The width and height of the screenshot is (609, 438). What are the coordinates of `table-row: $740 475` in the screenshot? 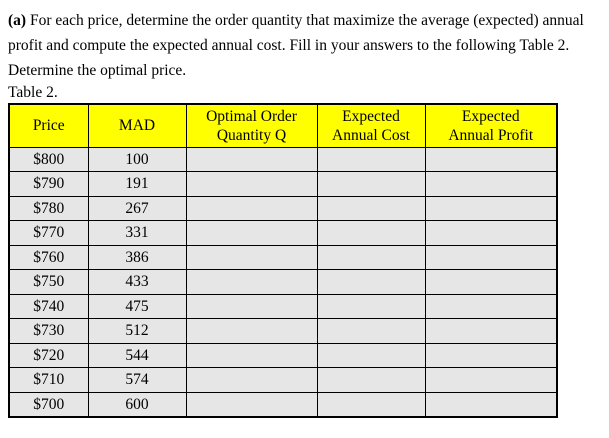 It's located at (283, 306).